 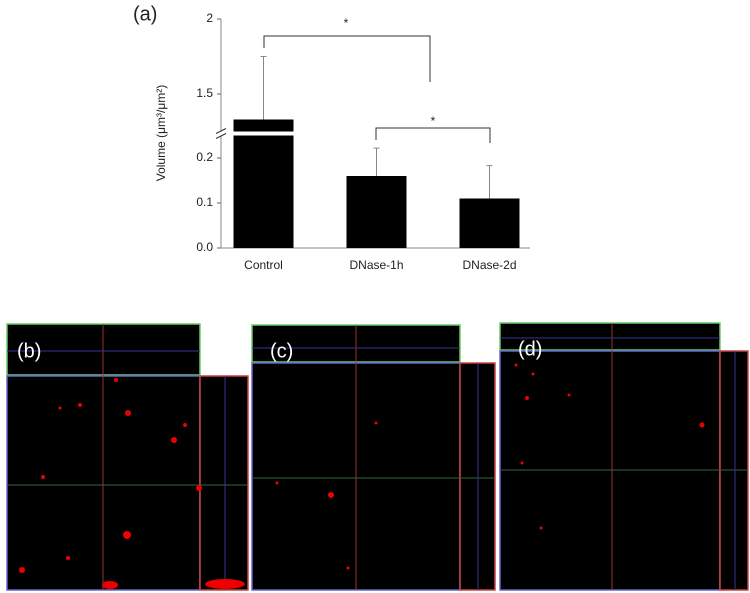 I want to click on y-tick-label: 0.2, so click(x=204, y=157).